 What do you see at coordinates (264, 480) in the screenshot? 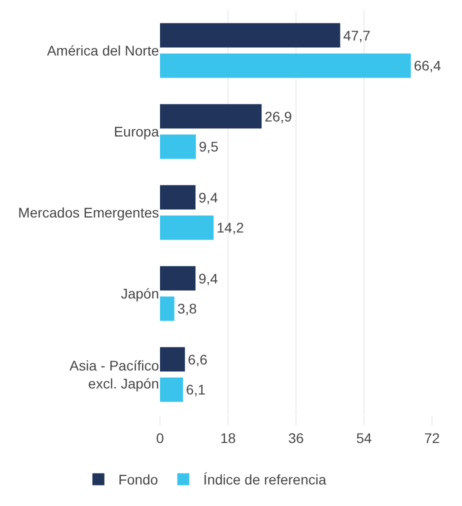
I see `legend-label: Índice de referencia` at bounding box center [264, 480].